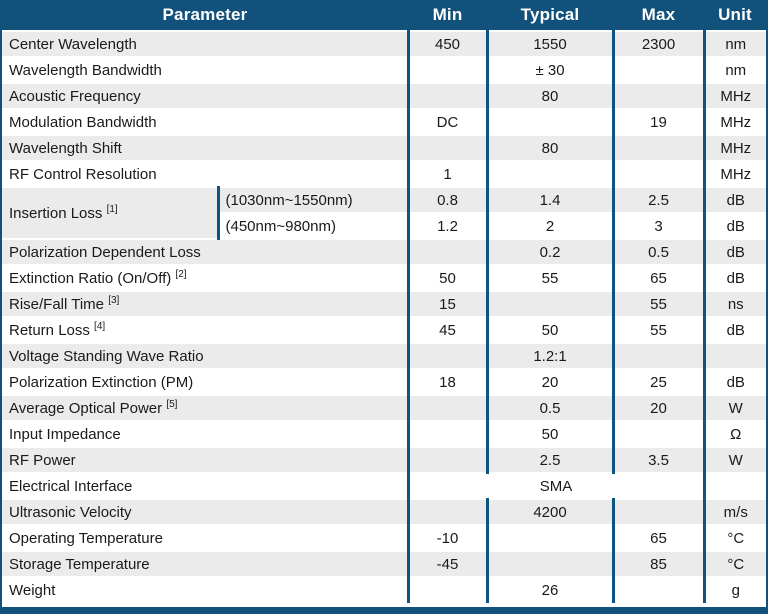 The image size is (768, 614). I want to click on table-row: Polarization Extinction (PM) 18 20 25 dB, so click(384, 381).